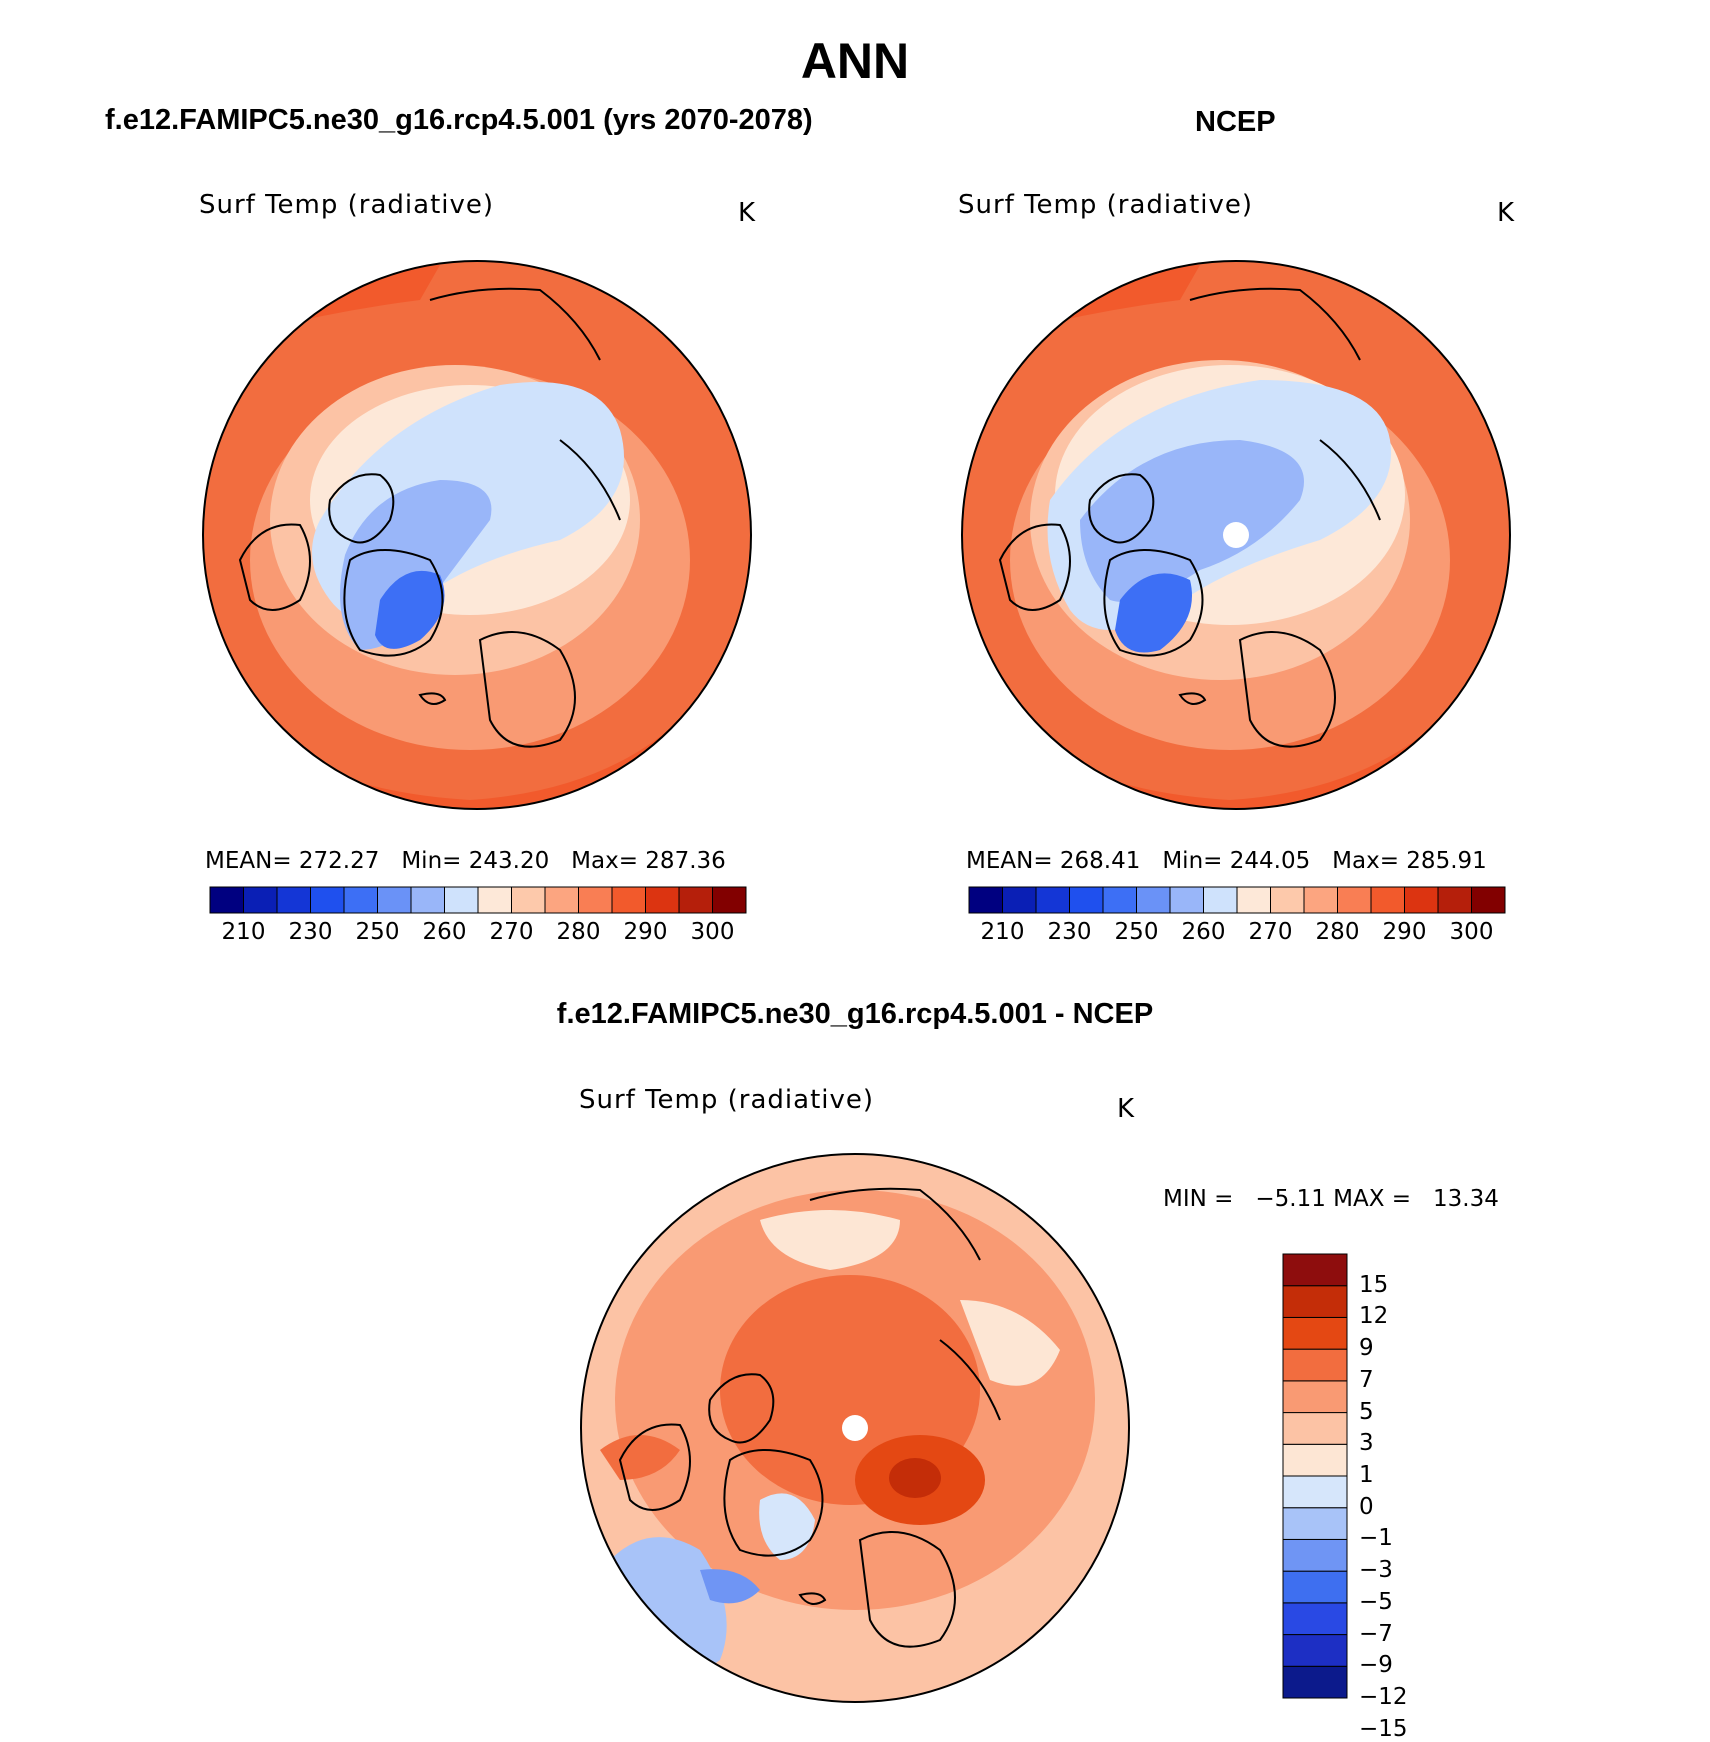 Image resolution: width=1710 pixels, height=1742 pixels. What do you see at coordinates (1270, 861) in the screenshot?
I see `obs-min-value: 244.05` at bounding box center [1270, 861].